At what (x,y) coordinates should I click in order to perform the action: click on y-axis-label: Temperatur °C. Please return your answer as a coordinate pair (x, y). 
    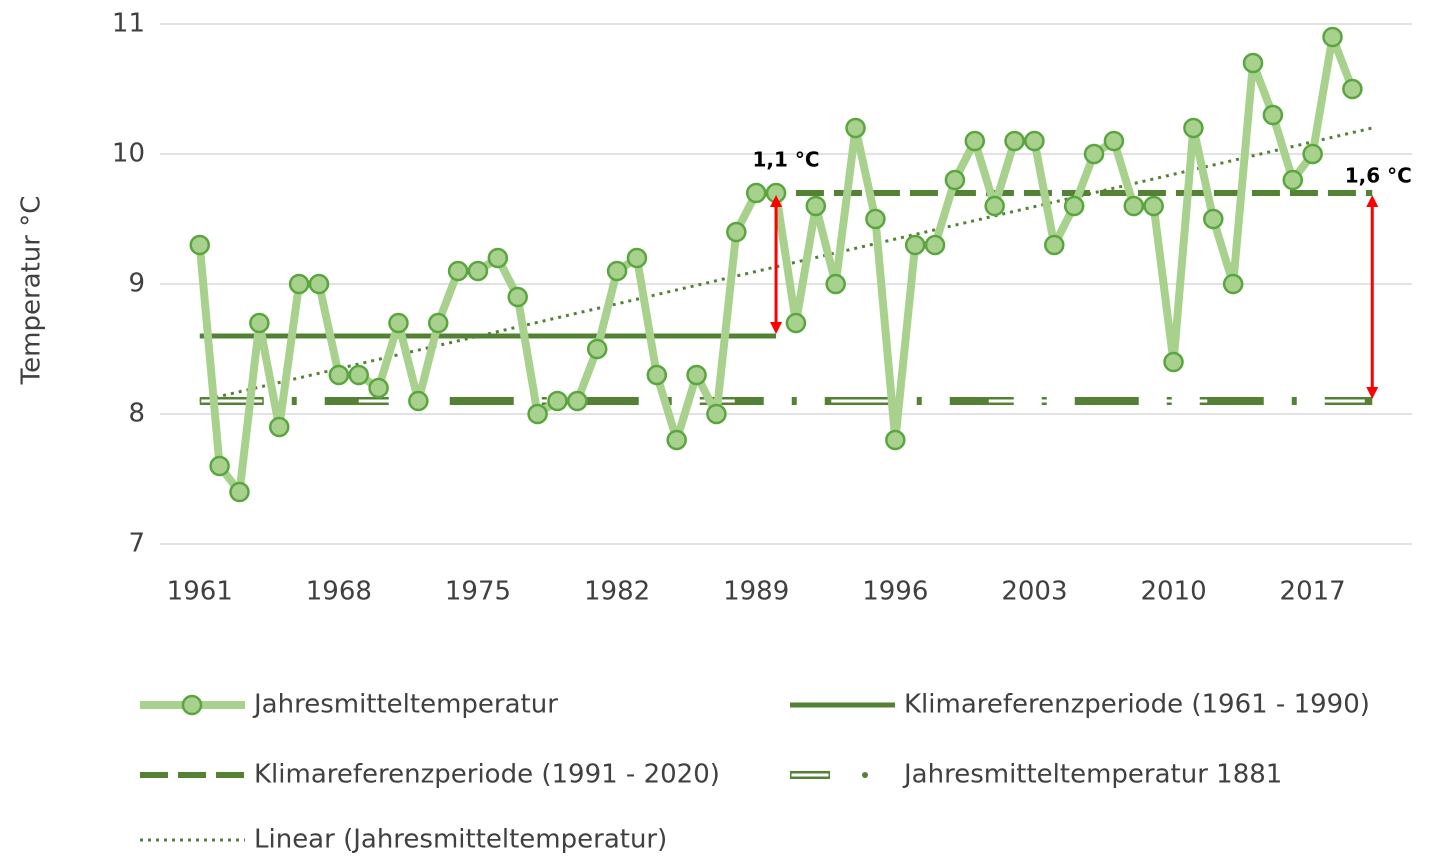
    Looking at the image, I should click on (32, 291).